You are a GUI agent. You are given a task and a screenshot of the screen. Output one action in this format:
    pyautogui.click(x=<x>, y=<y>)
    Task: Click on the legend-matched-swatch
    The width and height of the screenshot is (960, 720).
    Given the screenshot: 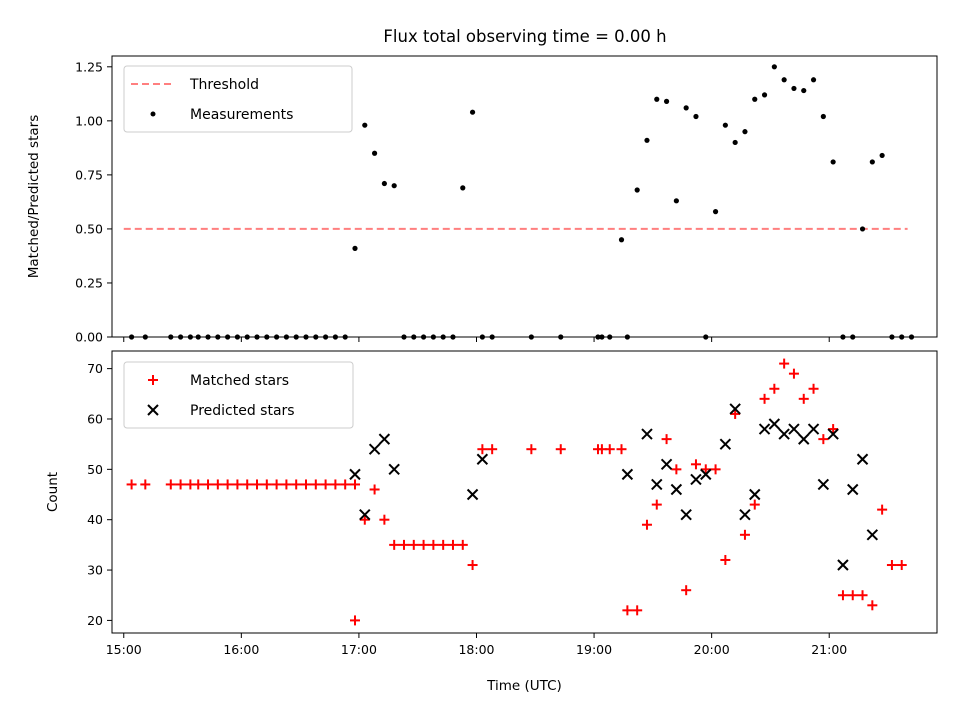 What is the action you would take?
    pyautogui.click(x=153, y=380)
    